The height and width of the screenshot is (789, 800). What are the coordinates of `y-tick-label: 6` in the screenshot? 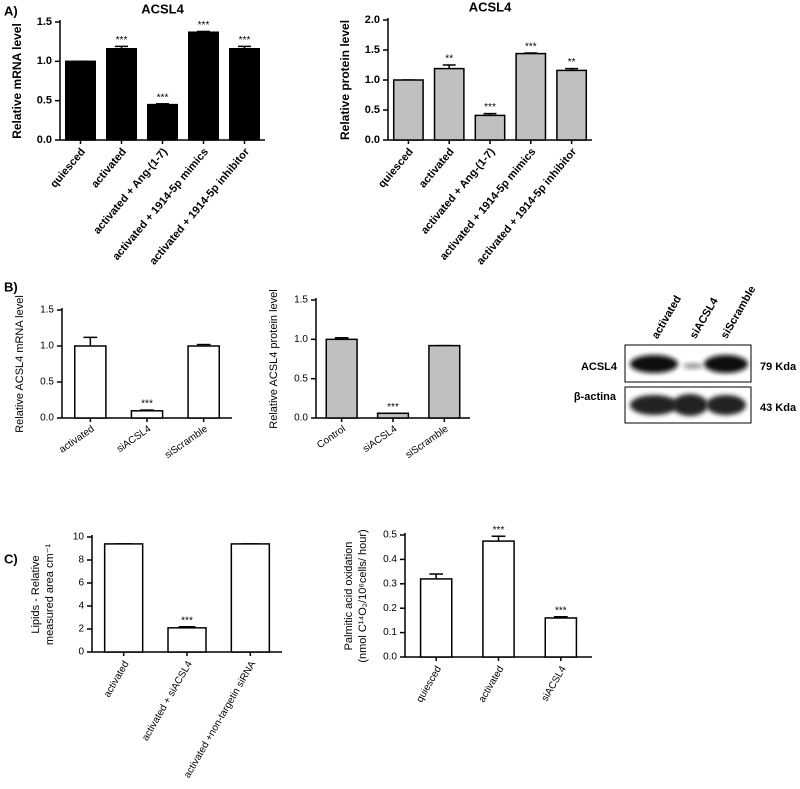 It's located at (81, 583).